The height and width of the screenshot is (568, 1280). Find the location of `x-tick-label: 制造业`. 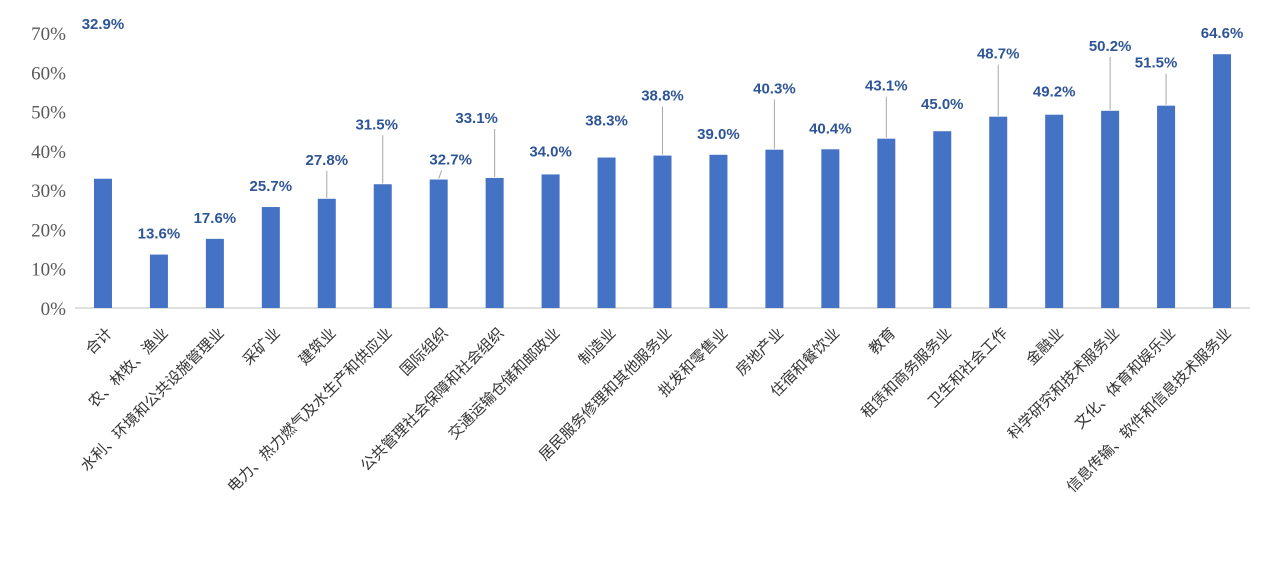

x-tick-label: 制造业 is located at coordinates (597, 346).